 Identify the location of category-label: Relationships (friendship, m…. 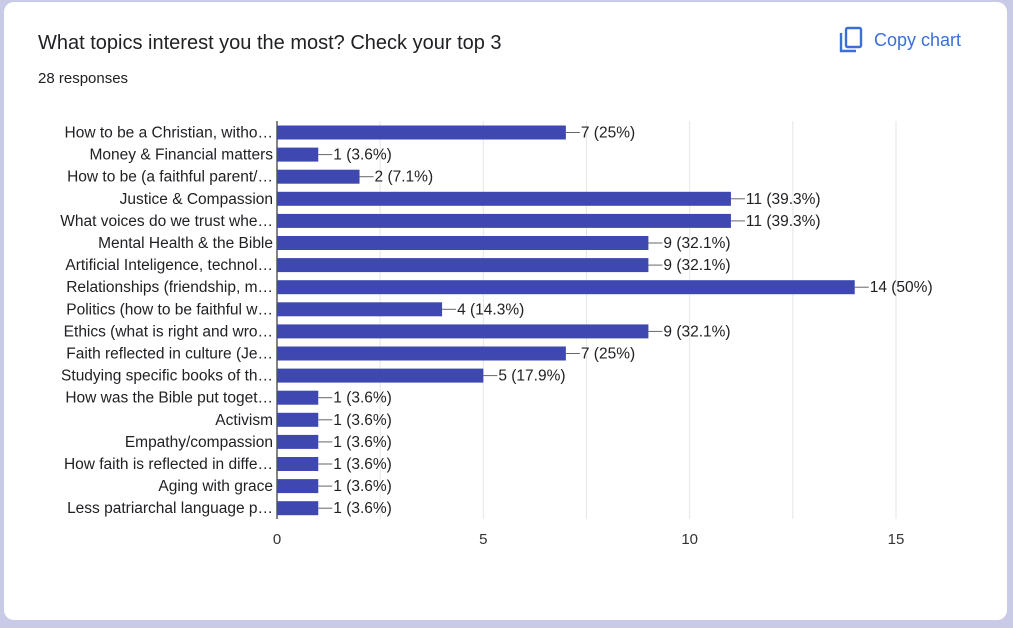
(169, 287).